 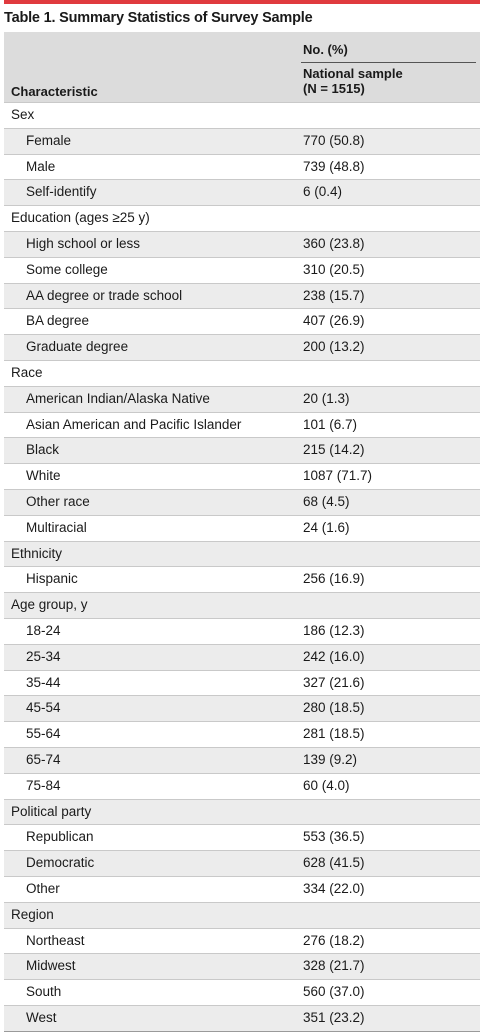 I want to click on table-category-row: Ethnicity, so click(x=242, y=553).